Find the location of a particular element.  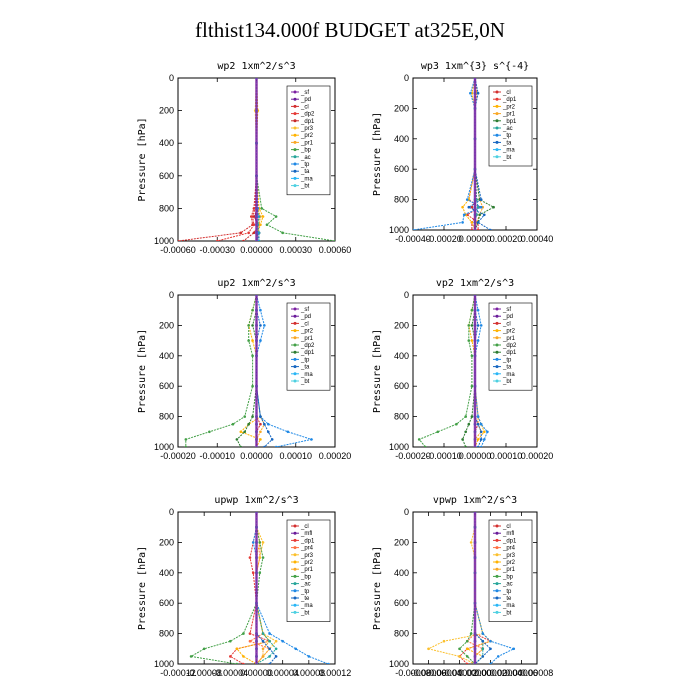

series-group is located at coordinates (471, 588).